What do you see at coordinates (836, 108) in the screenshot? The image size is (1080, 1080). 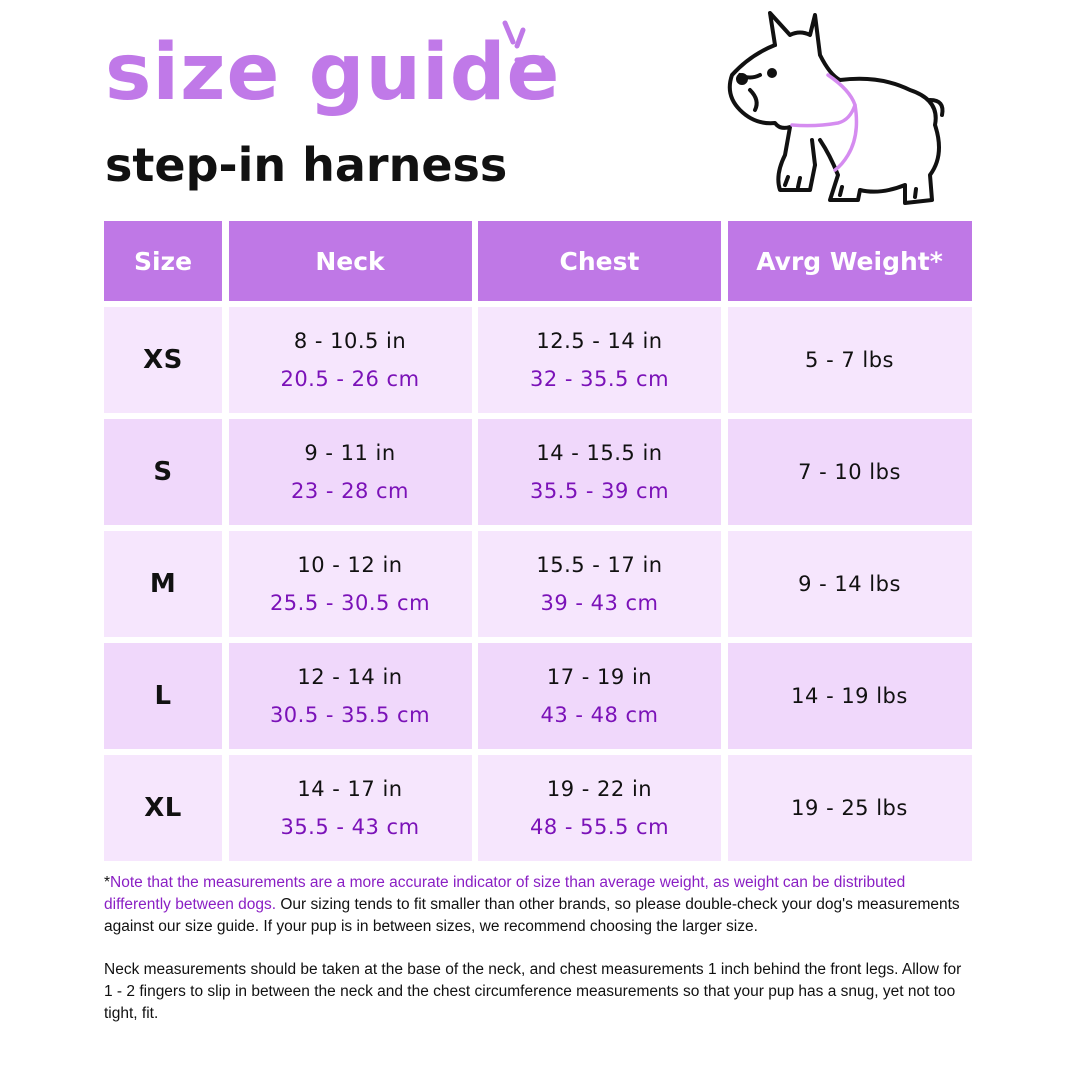 I see `french-bulldog-illustration` at bounding box center [836, 108].